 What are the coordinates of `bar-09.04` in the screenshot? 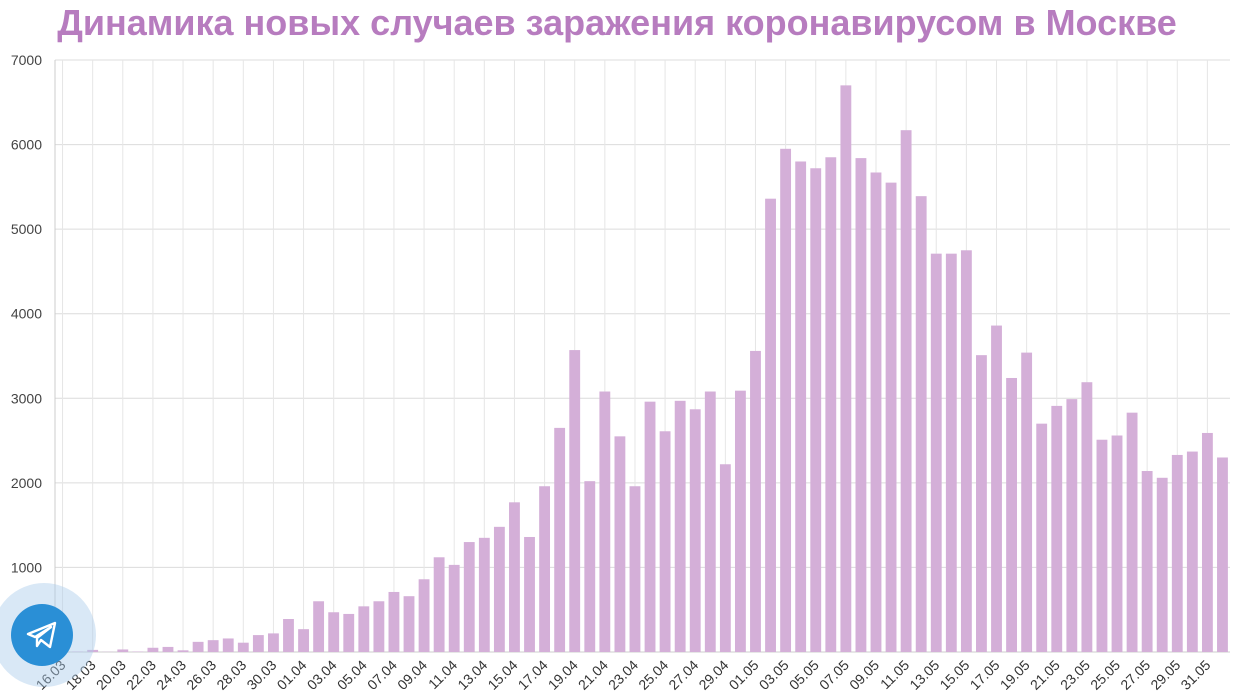 It's located at (424, 615).